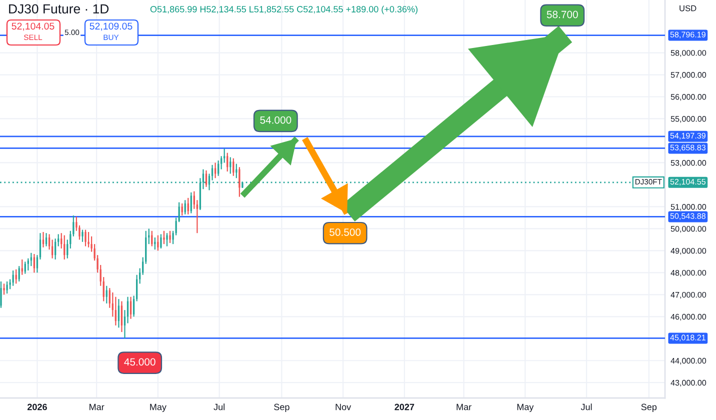 The image size is (716, 420). What do you see at coordinates (688, 119) in the screenshot?
I see `y-tick-label: 55,000.00` at bounding box center [688, 119].